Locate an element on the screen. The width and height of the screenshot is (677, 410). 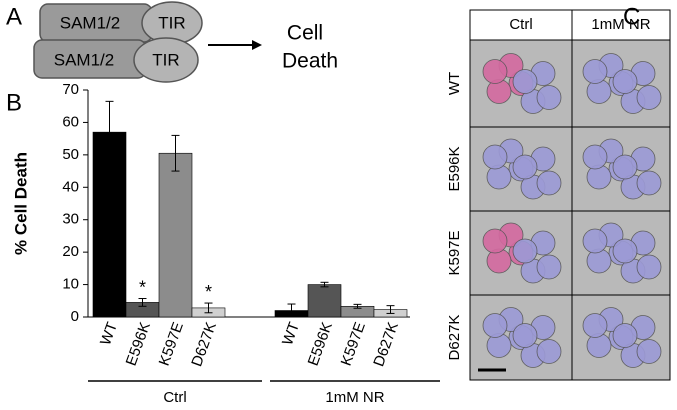
outcome-label: Death is located at coordinates (310, 61).